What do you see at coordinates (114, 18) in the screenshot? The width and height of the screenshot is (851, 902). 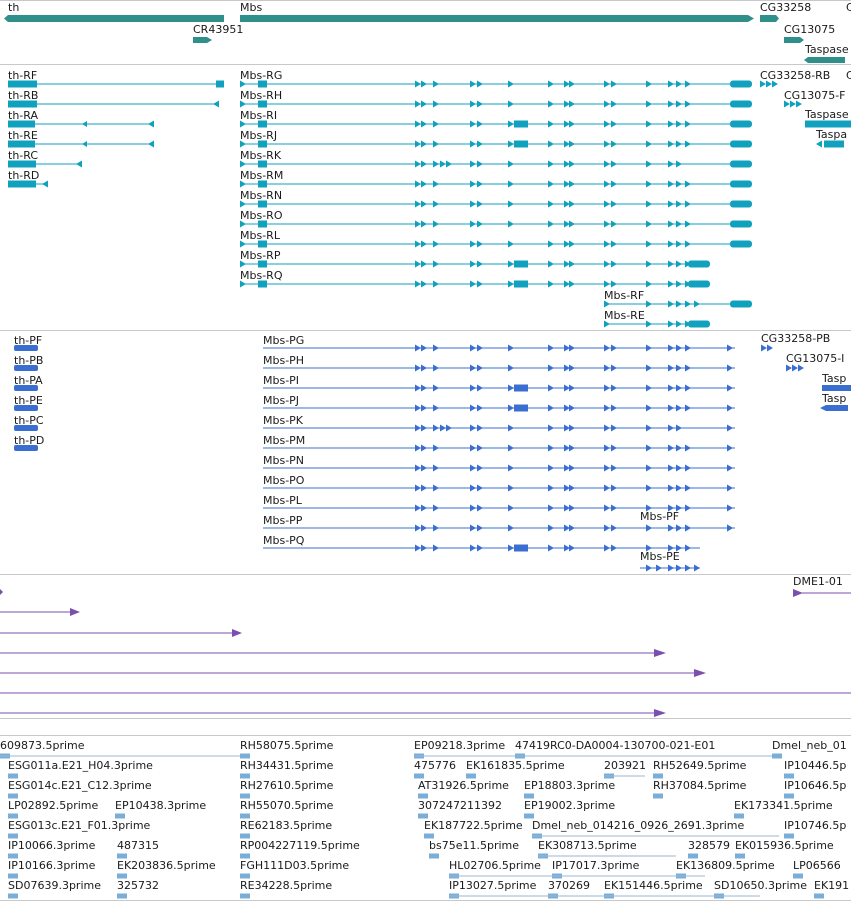 I see `gene-th` at bounding box center [114, 18].